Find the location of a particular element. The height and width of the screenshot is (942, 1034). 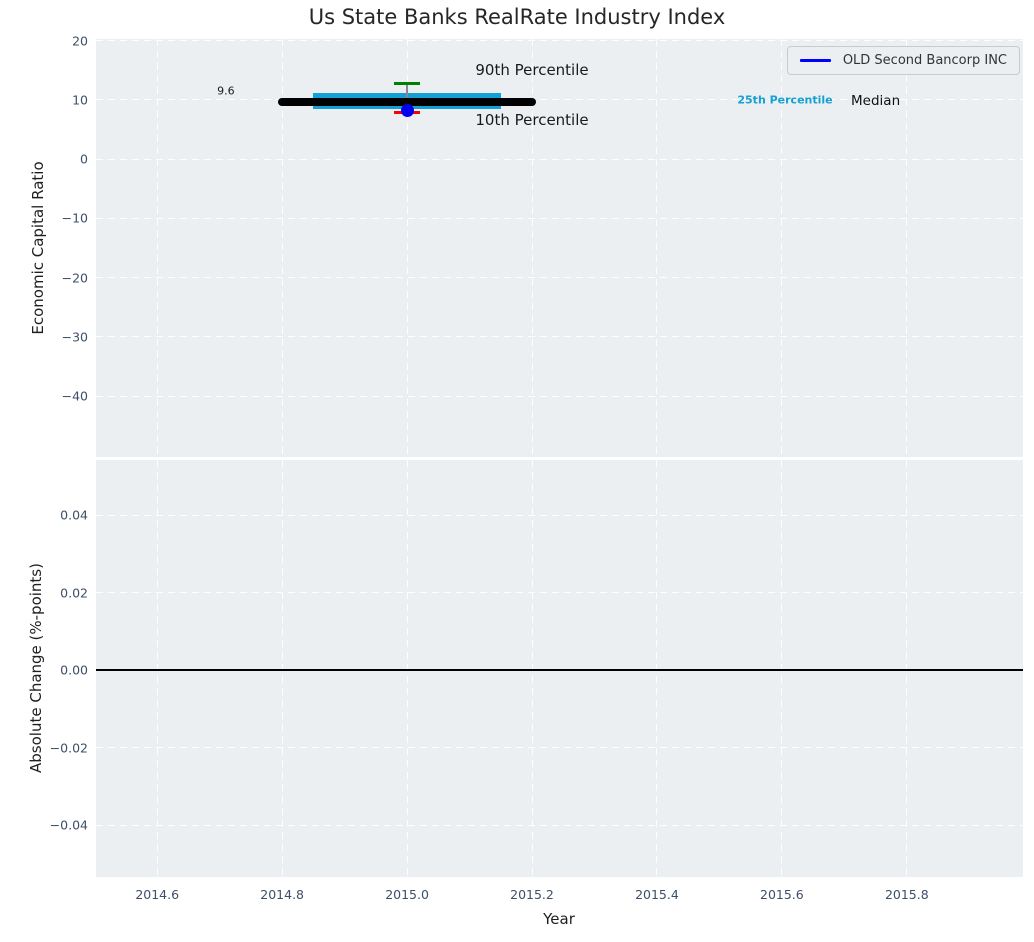

ylabel-economic-capital-ratio: Economic Capital Ratio is located at coordinates (38, 248).